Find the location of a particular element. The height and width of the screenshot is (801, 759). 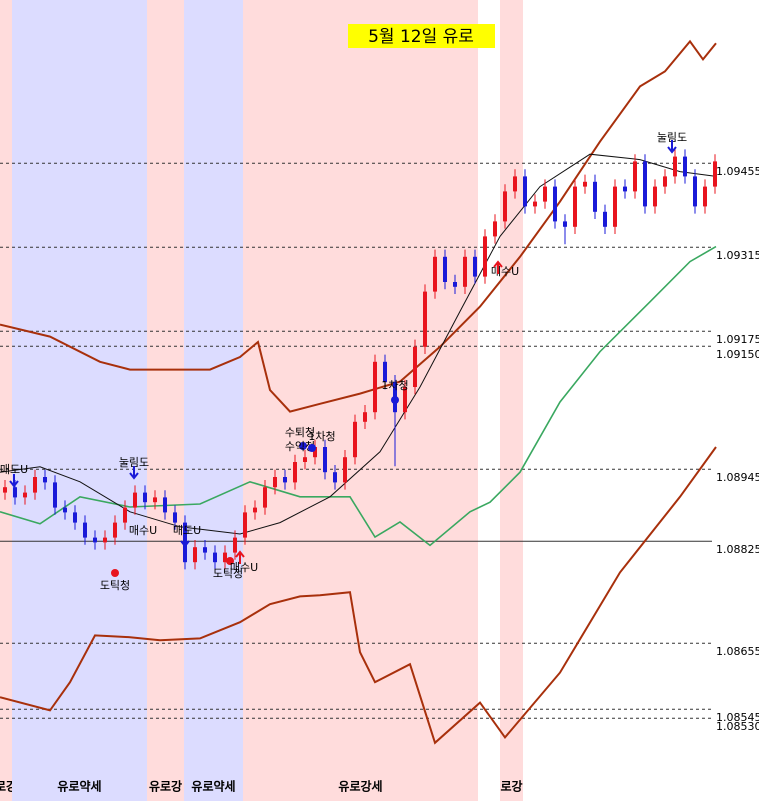

title-box is located at coordinates (421, 36).